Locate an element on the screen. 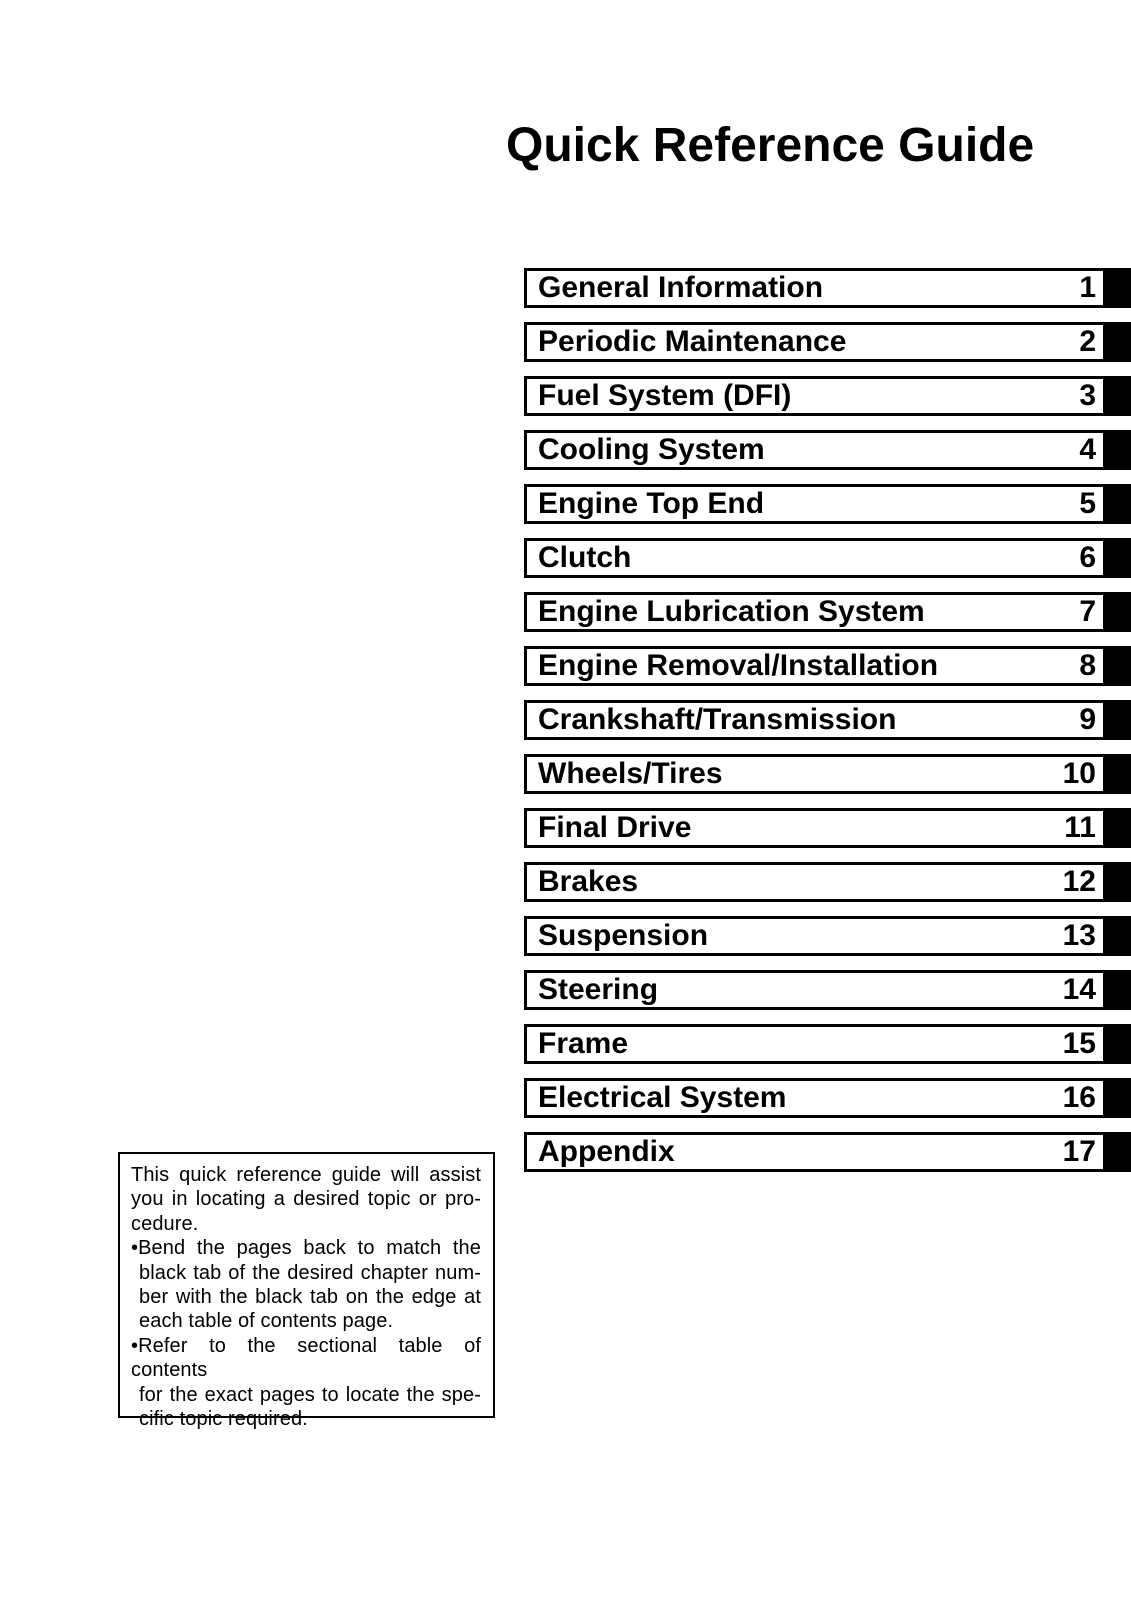  chapter-title: Final Drive is located at coordinates (615, 827).